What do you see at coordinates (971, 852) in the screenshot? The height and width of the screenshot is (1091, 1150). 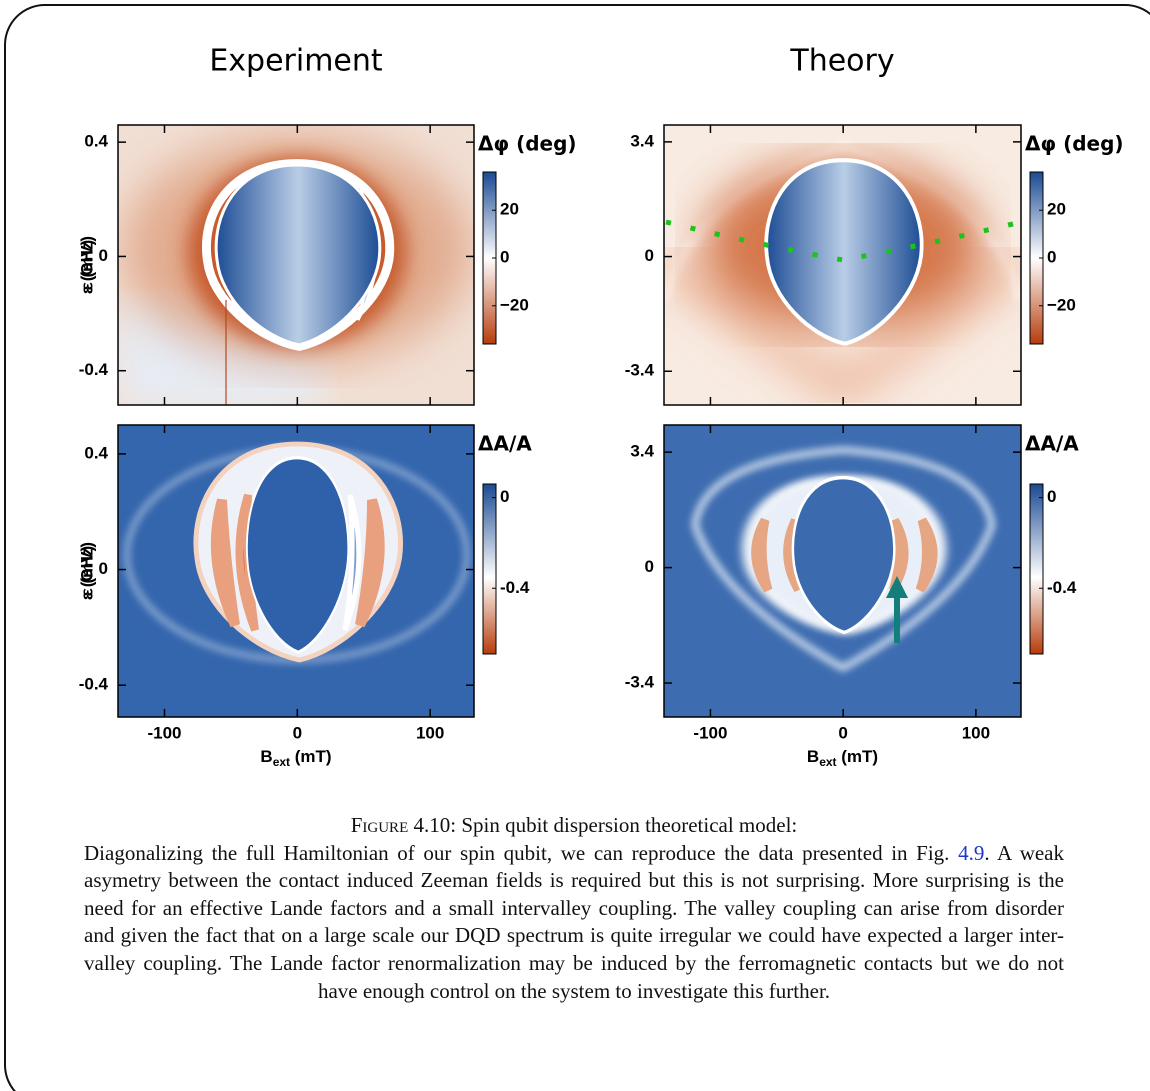 I see `figure-link: 4.9` at bounding box center [971, 852].